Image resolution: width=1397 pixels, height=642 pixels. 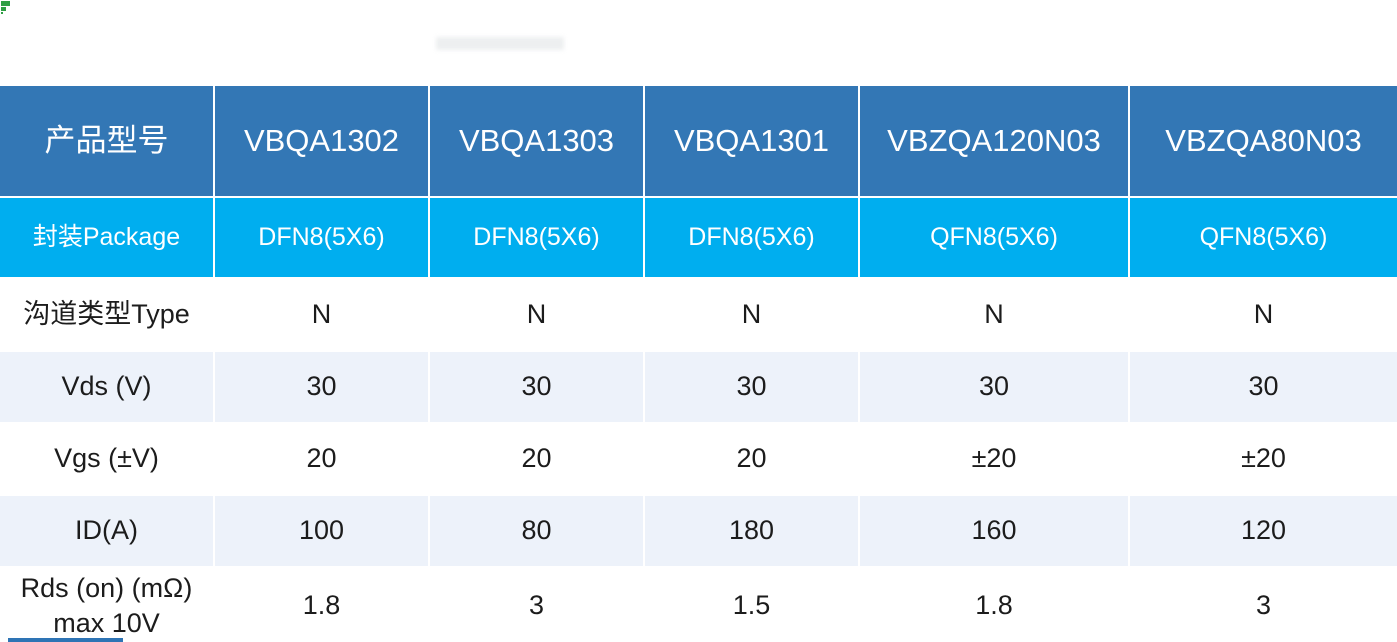 What do you see at coordinates (106, 237) in the screenshot?
I see `row-label-package: 封装Package` at bounding box center [106, 237].